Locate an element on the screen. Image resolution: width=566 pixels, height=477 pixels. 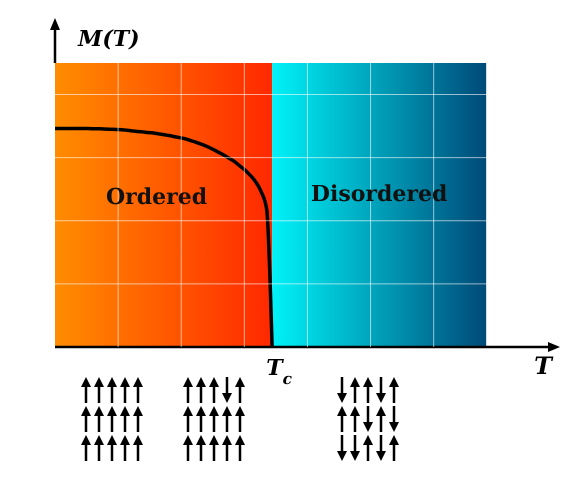
text: T is located at coordinates (544, 365).